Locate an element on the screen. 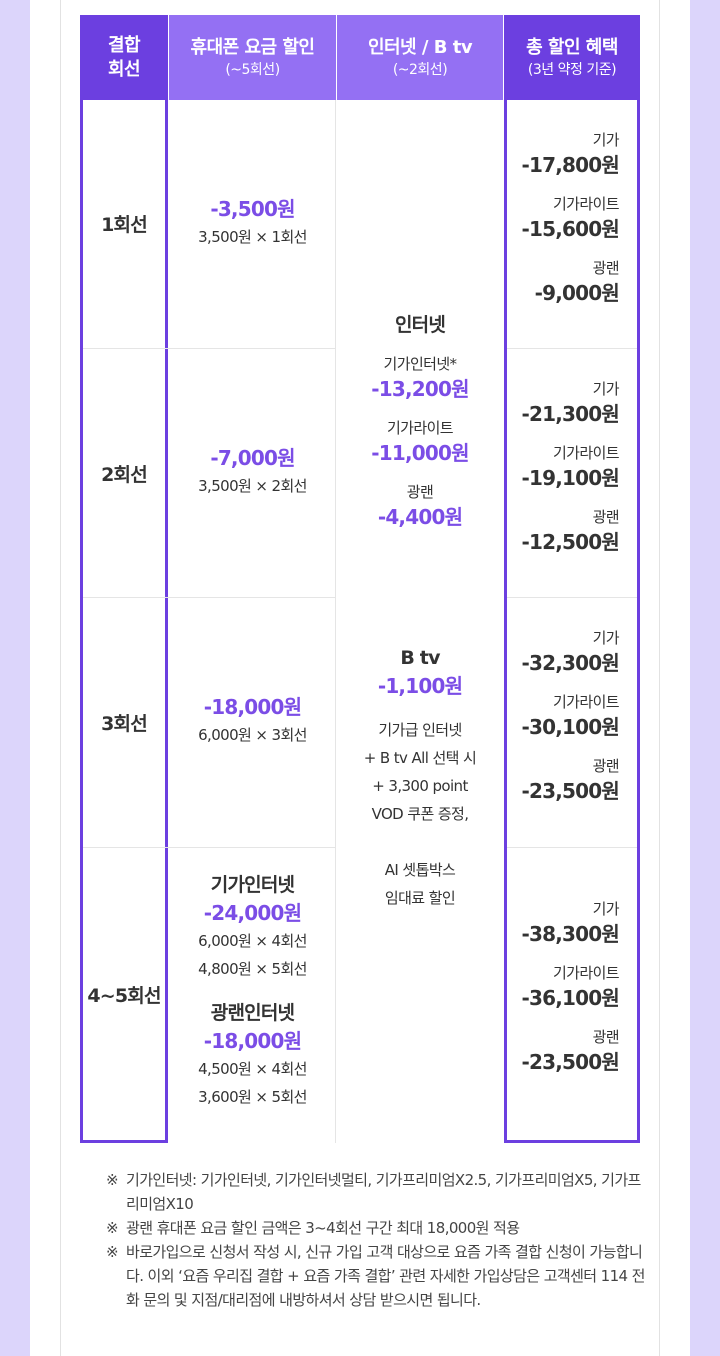  discount-calc: 3,600원 × 5회선 is located at coordinates (252, 1097).